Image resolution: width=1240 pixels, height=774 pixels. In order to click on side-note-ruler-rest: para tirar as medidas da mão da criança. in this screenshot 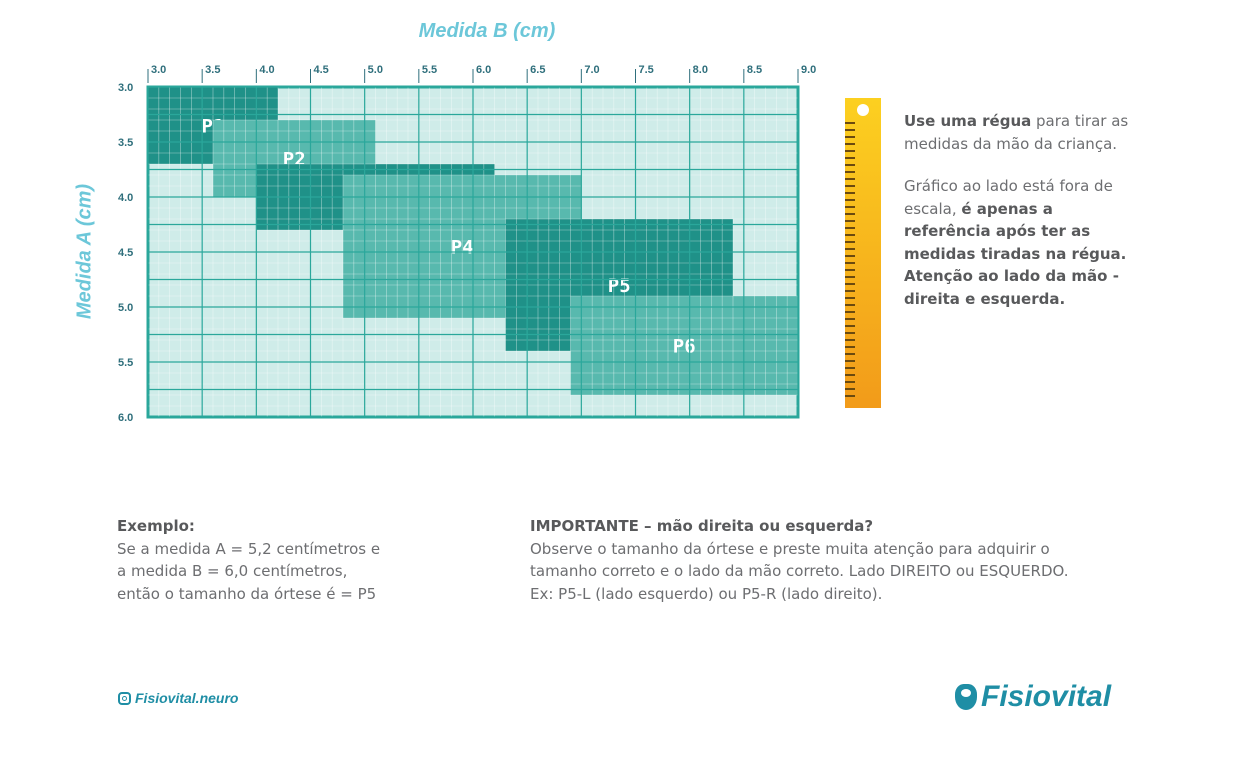, I will do `click(1016, 132)`.